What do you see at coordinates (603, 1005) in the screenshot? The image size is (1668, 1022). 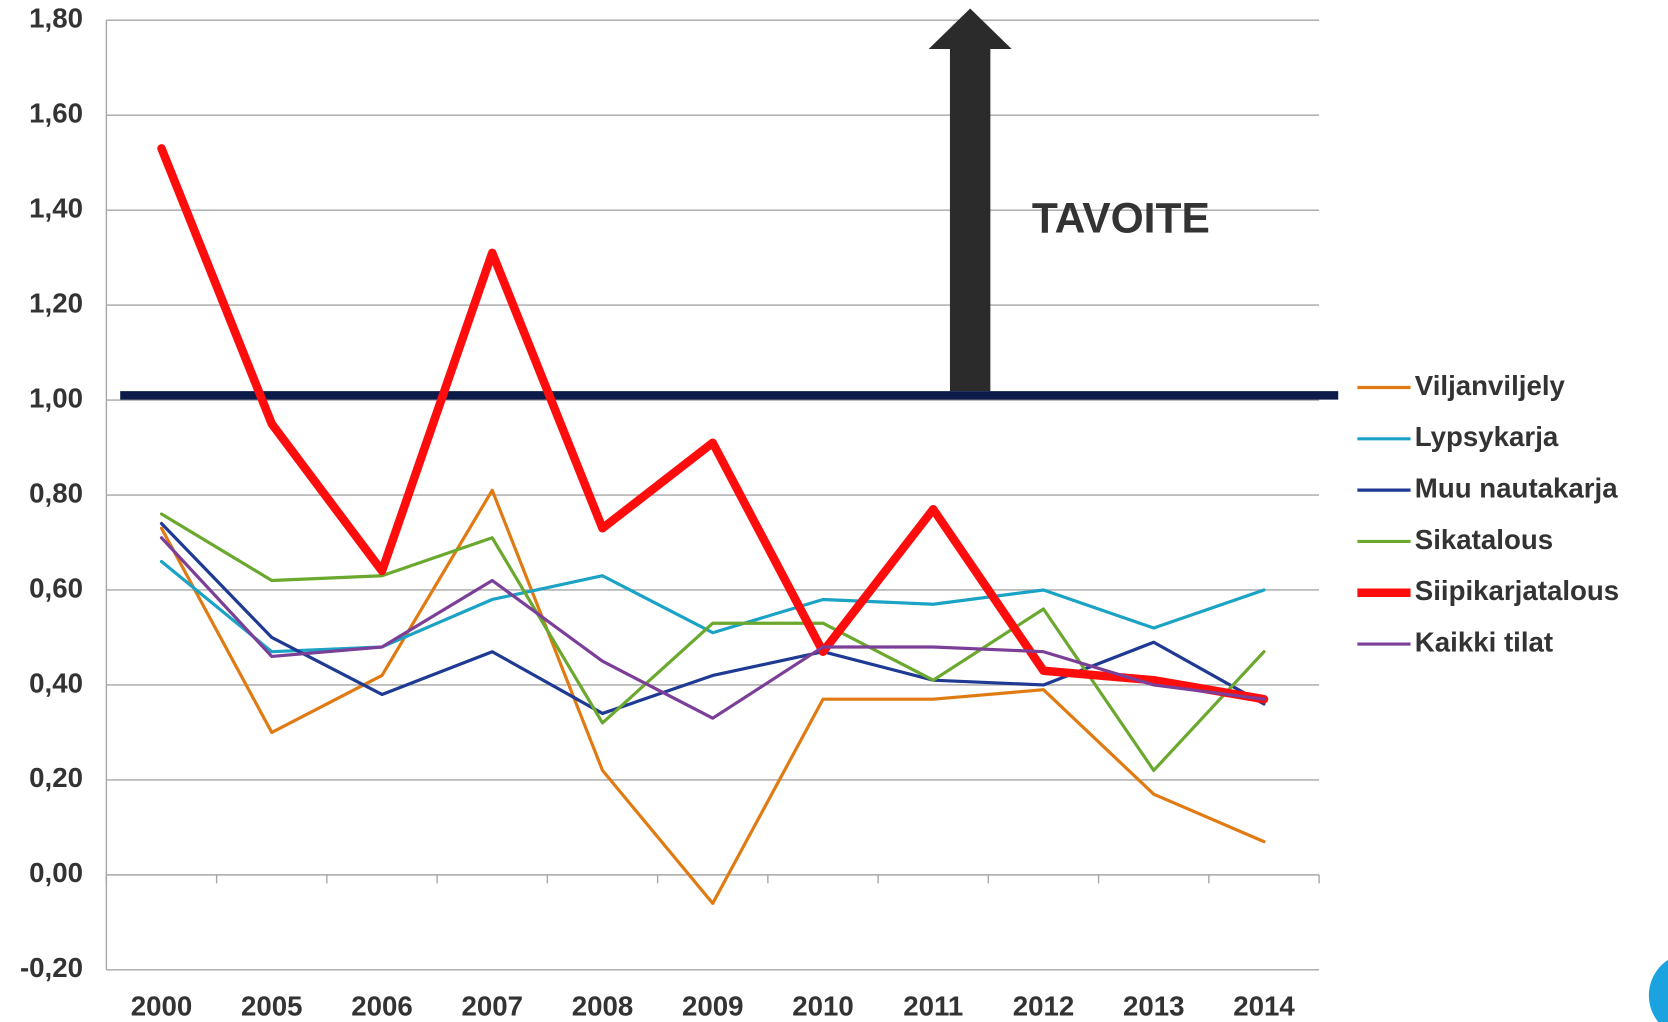 I see `x-tick-label: 2008` at bounding box center [603, 1005].